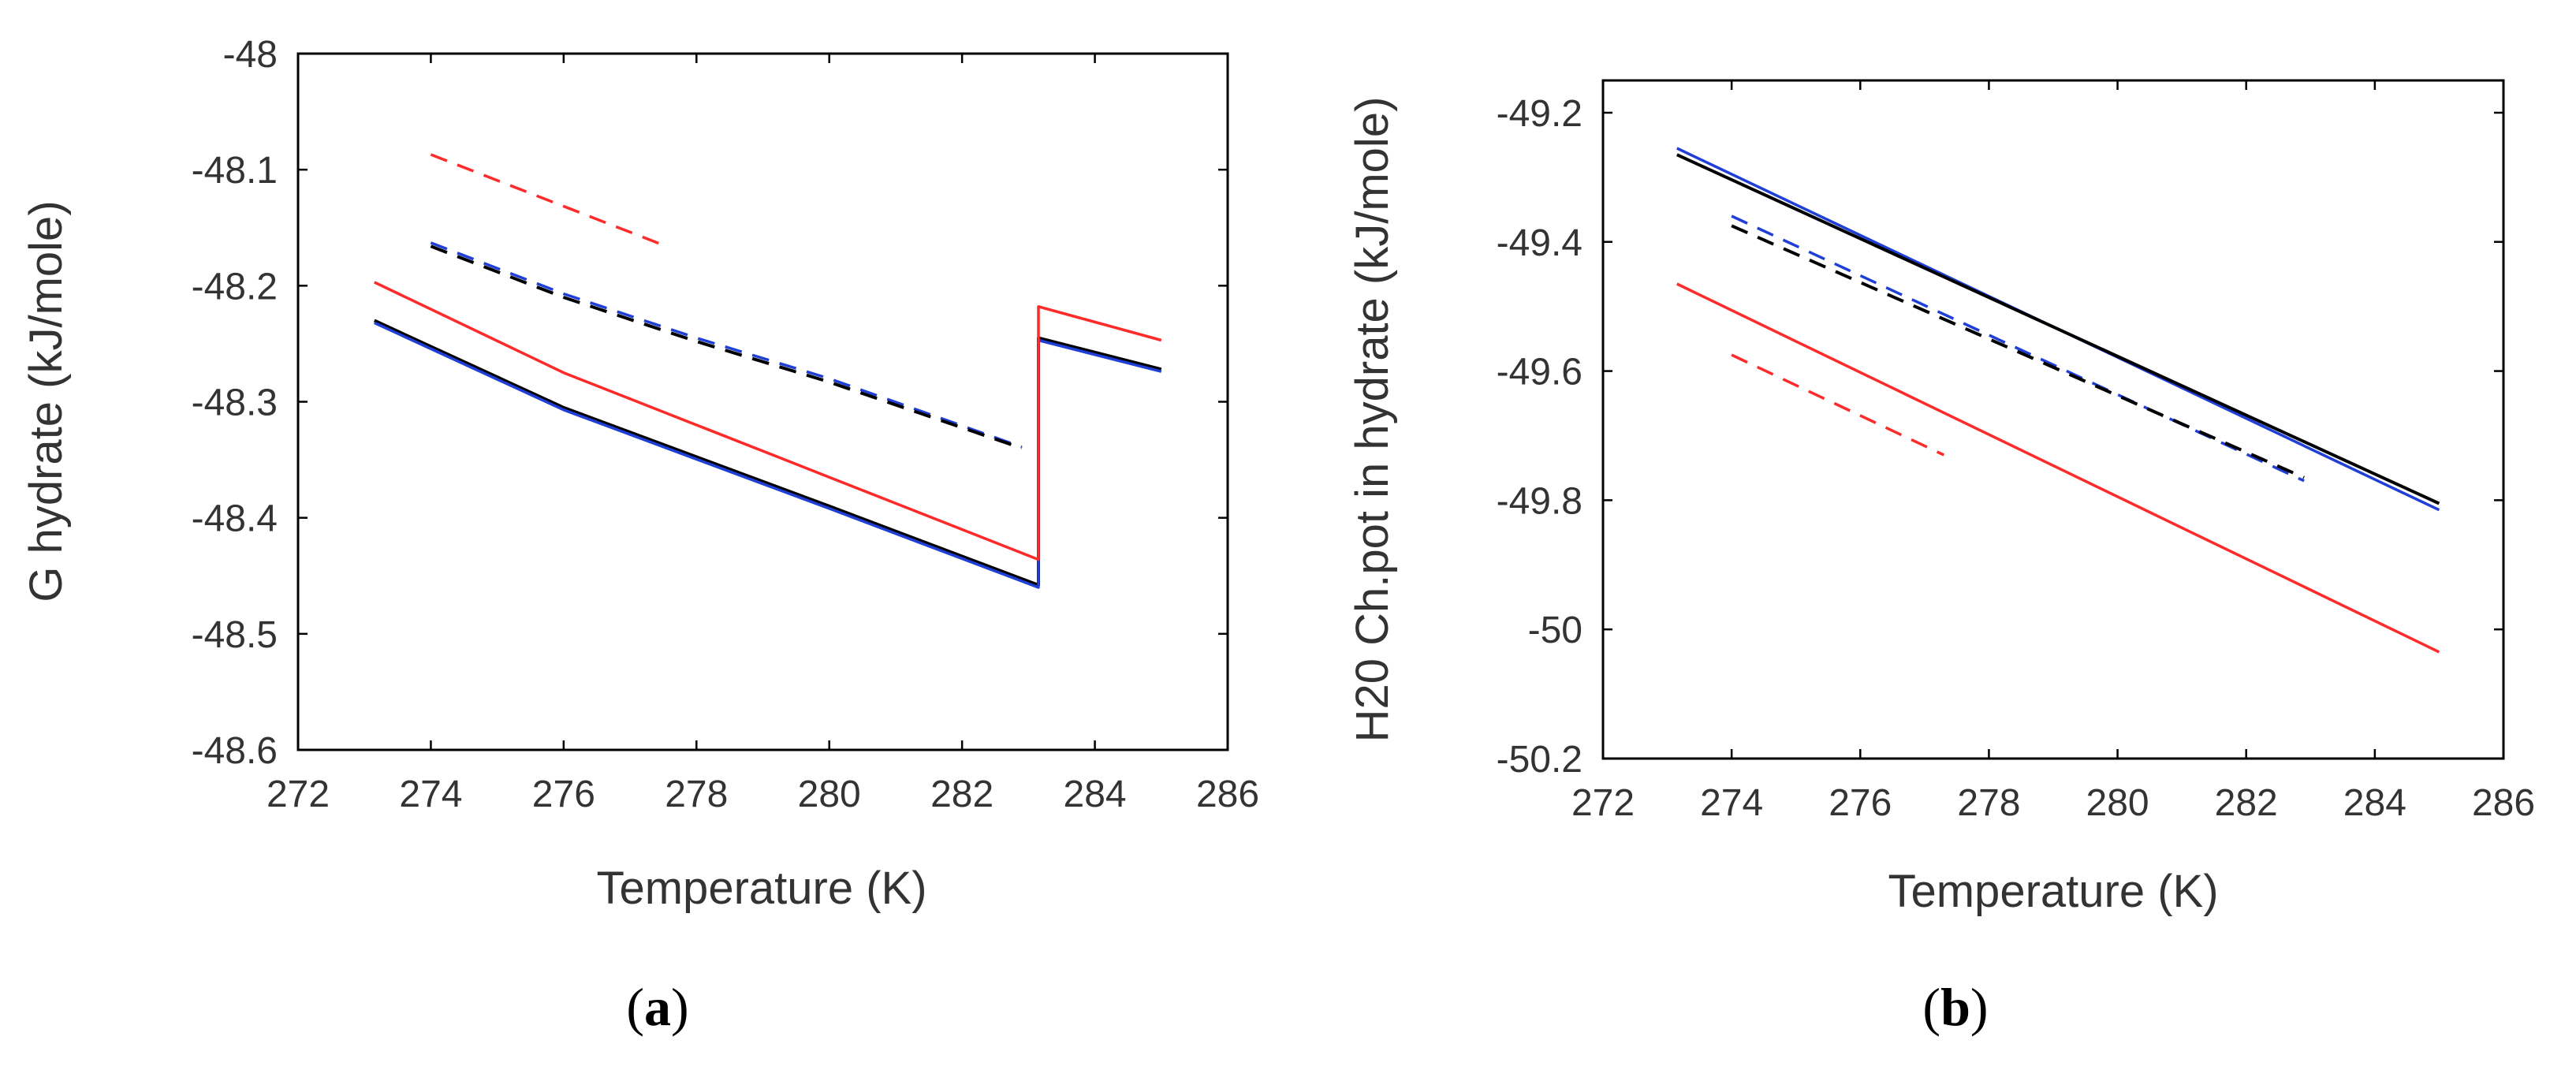 The image size is (2576, 1085). I want to click on y-tick-label: -50, so click(1555, 630).